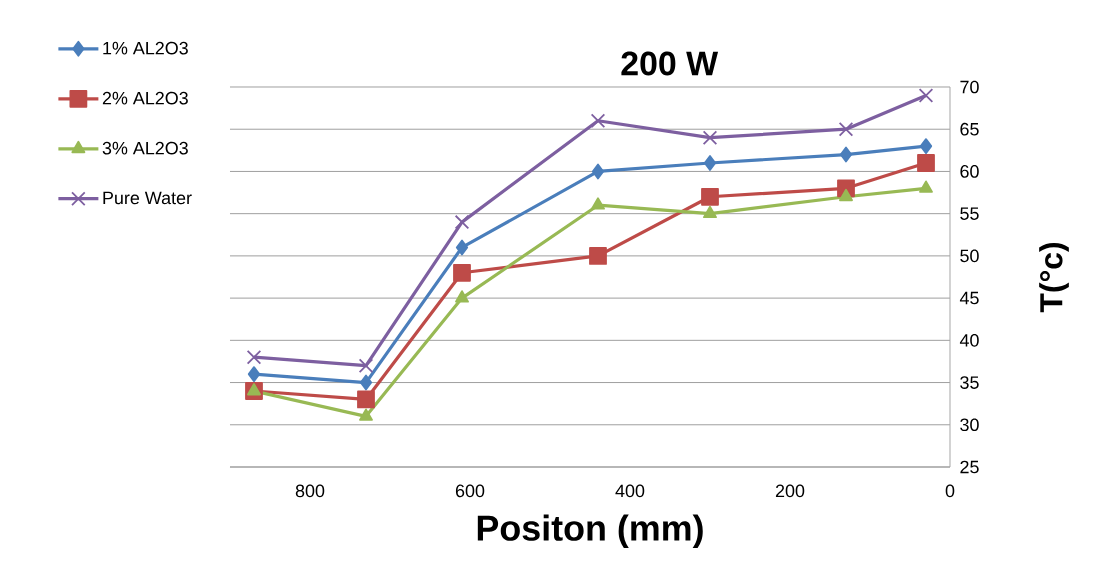 The image size is (1096, 571). I want to click on y-tick-label: 50, so click(969, 256).